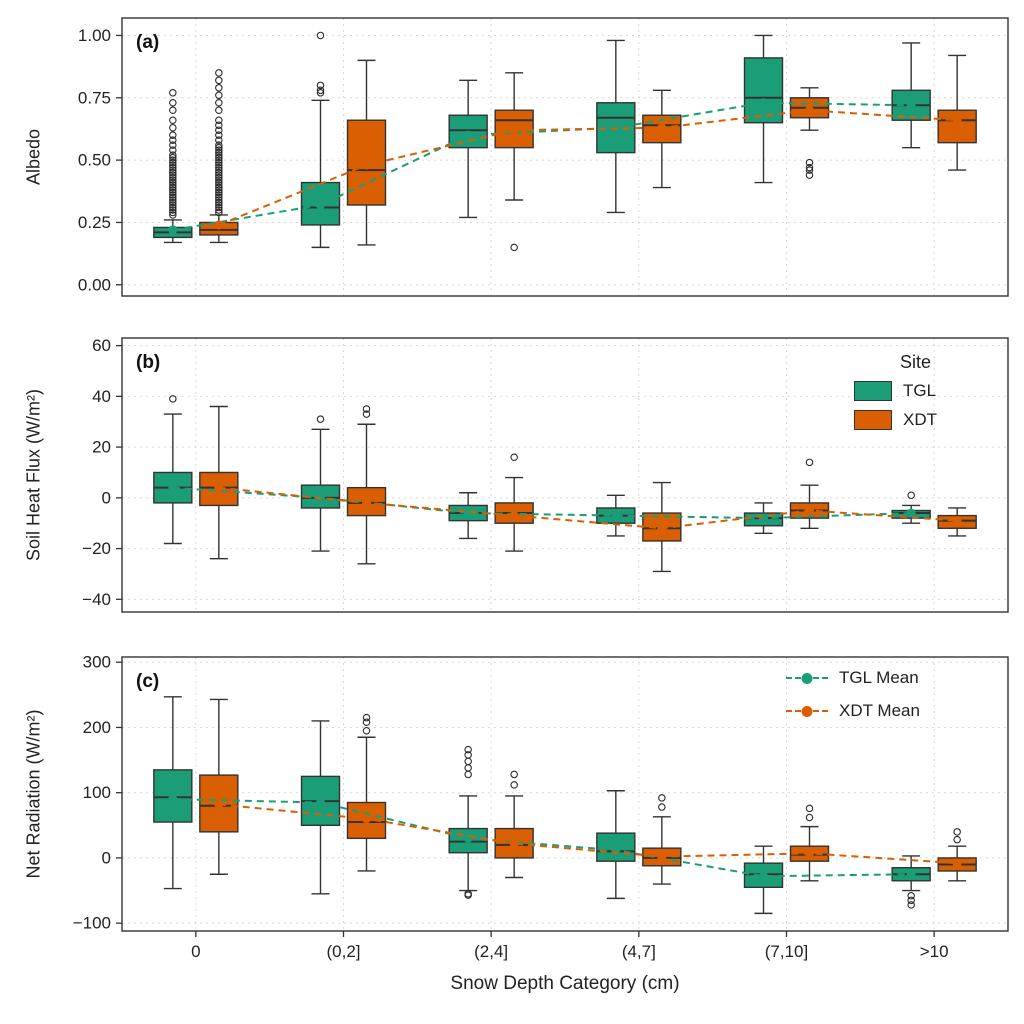 This screenshot has width=1024, height=1024. I want to click on y-tick-label: 0.75, so click(94, 97).